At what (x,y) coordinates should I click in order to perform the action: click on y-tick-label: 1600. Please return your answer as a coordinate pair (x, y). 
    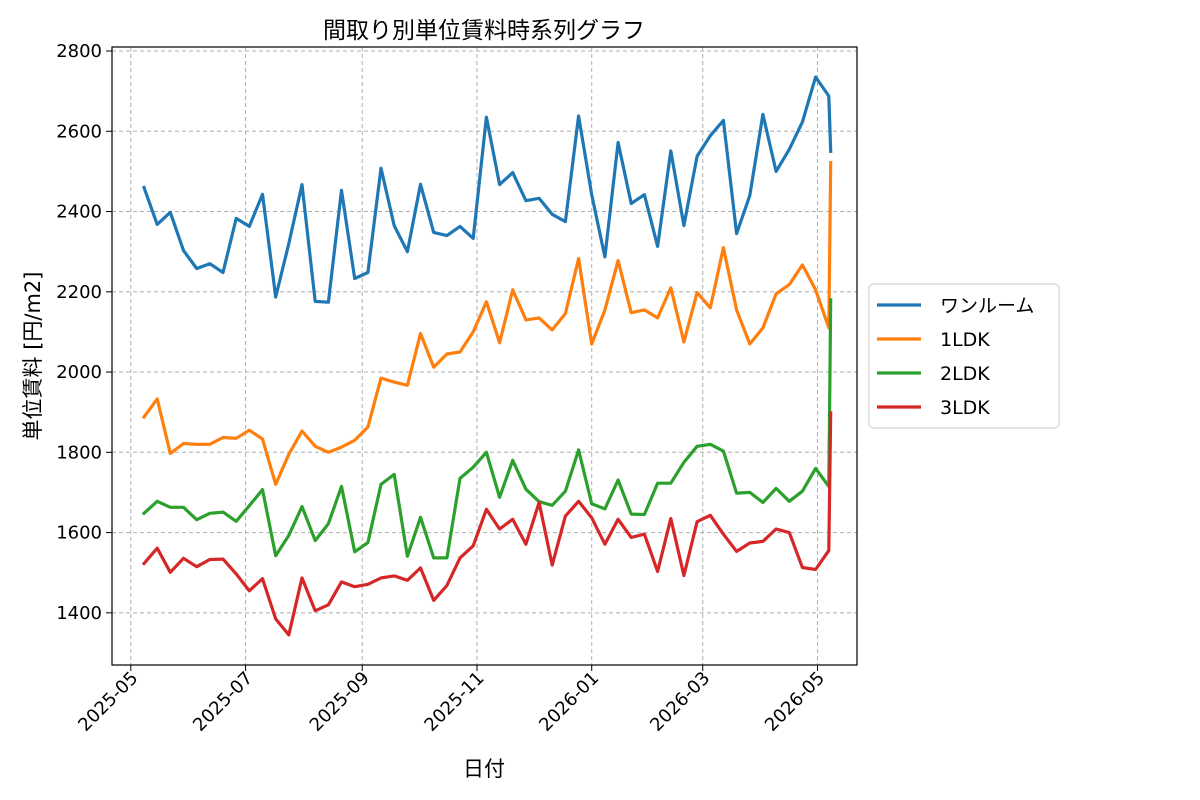
    Looking at the image, I should click on (79, 533).